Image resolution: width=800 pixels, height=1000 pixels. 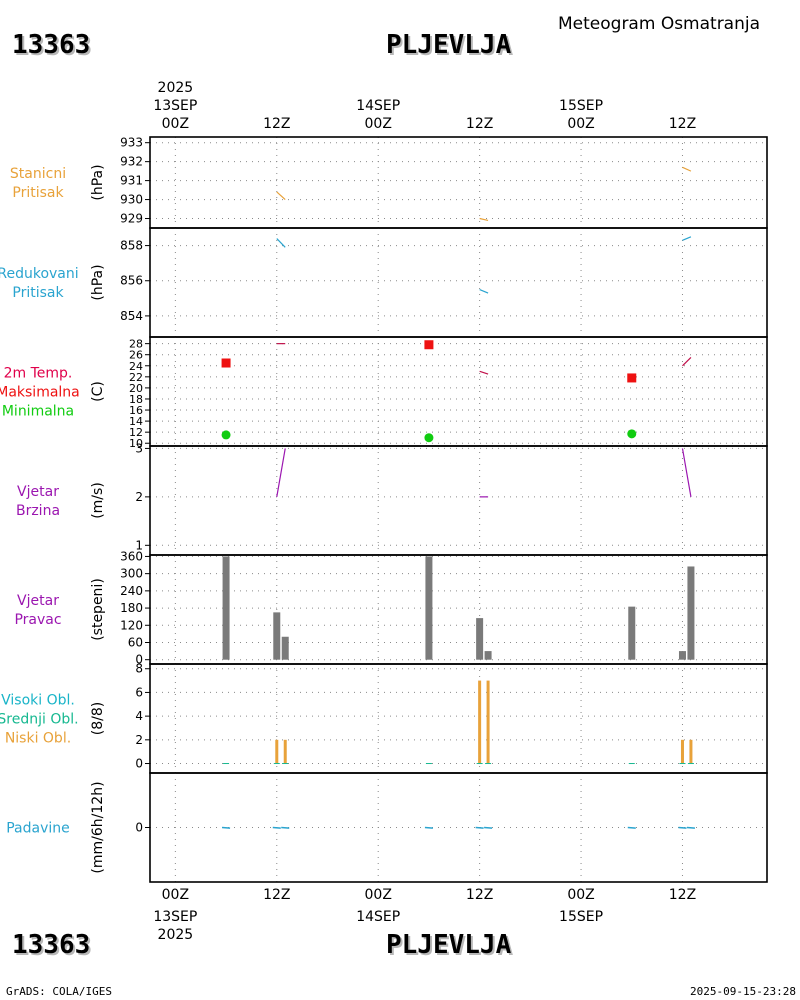 I want to click on panel-unit-0: (hPa), so click(x=98, y=182).